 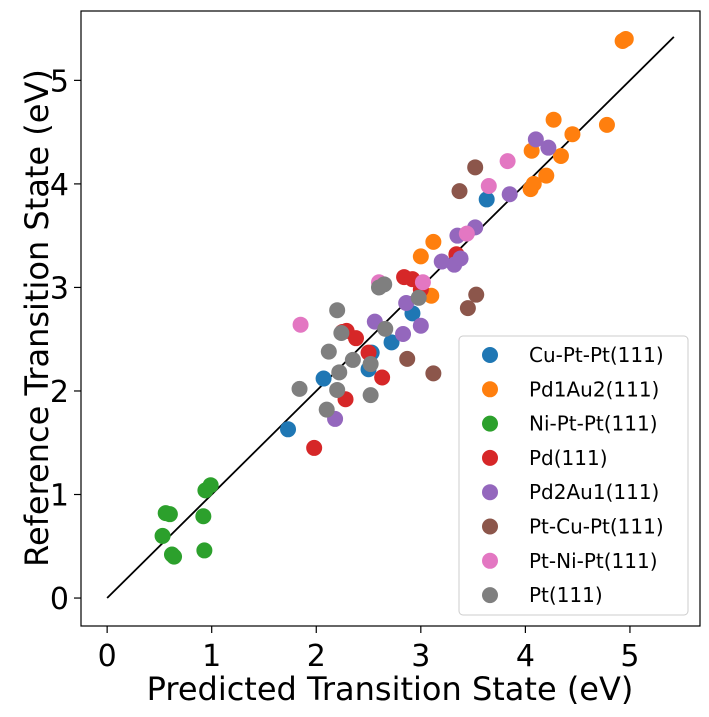 I want to click on y-axis-label: Reference Transition State (eV), so click(x=37, y=318).